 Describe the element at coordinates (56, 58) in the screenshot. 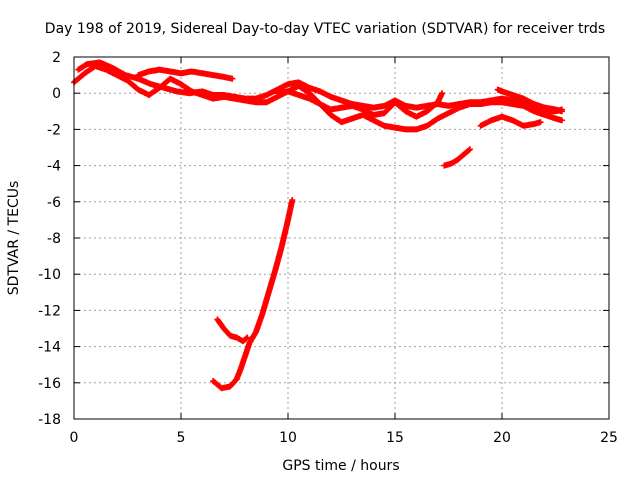

I see `y-tick-label: 2` at that location.